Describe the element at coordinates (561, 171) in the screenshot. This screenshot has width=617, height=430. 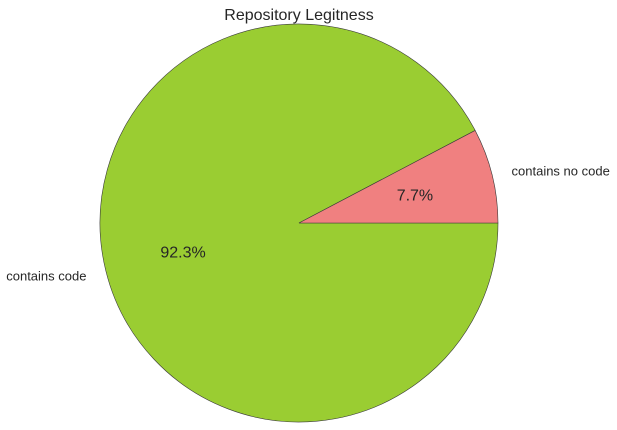
I see `slice-label: contains no code` at that location.